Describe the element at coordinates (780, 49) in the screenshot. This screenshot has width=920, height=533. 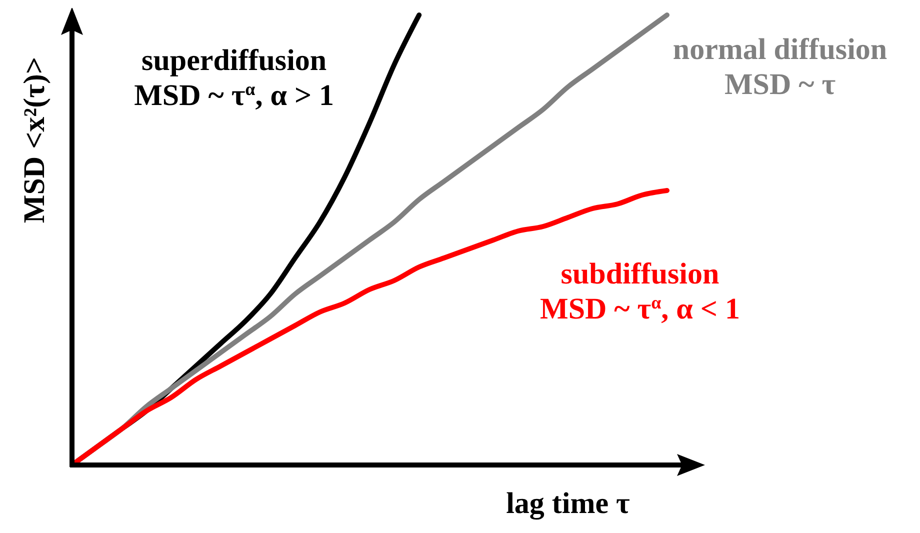
I see `series-label: normal diffusion` at that location.